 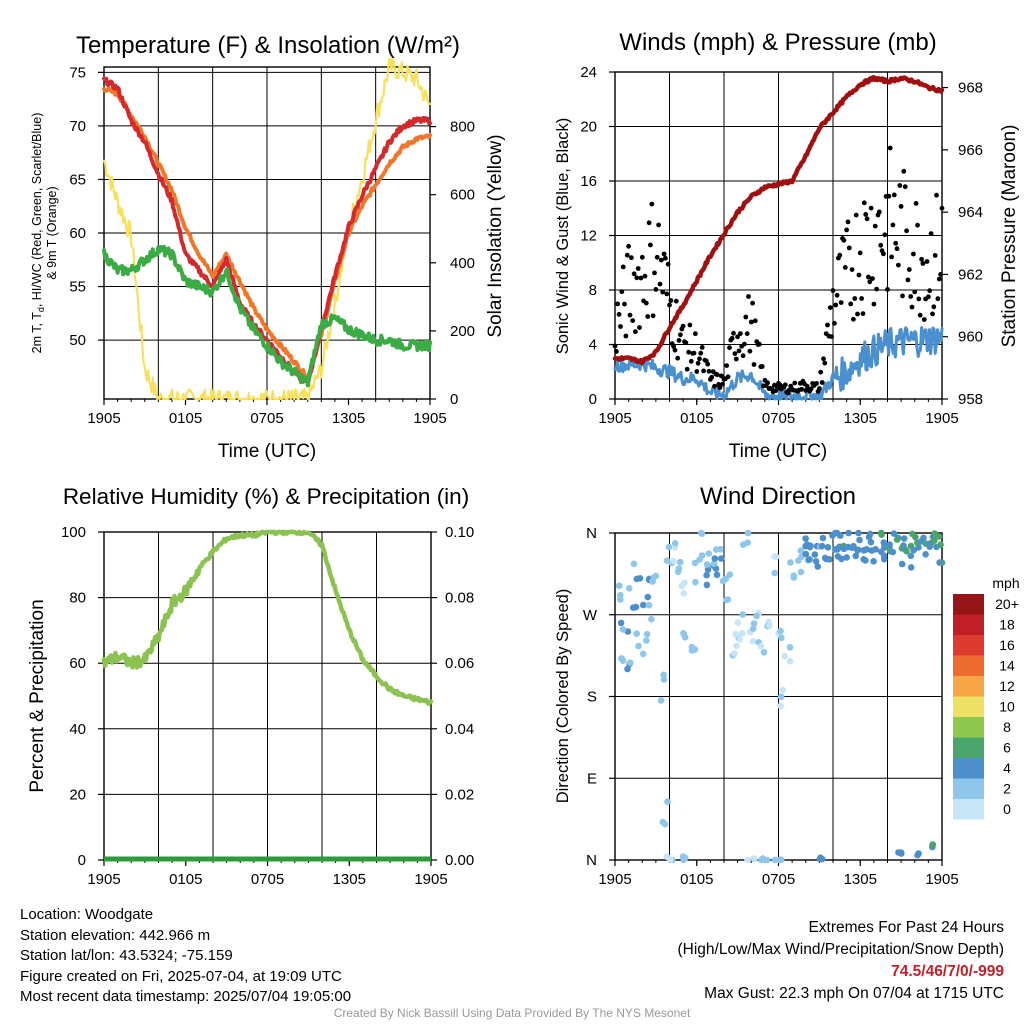 What do you see at coordinates (1007, 768) in the screenshot?
I see `legend-label: 4` at bounding box center [1007, 768].